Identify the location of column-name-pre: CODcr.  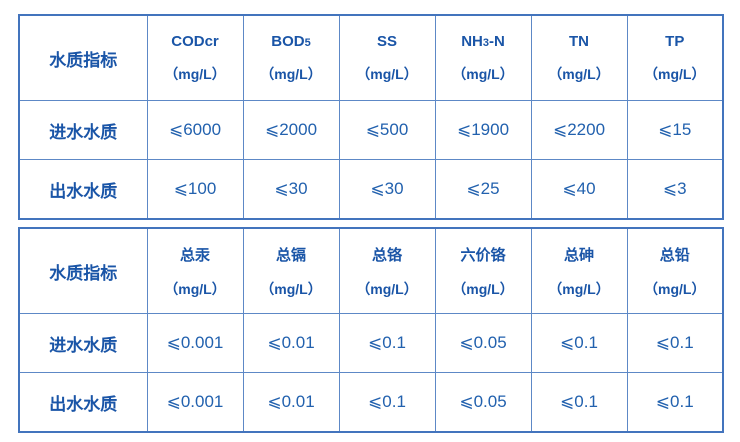
(195, 41).